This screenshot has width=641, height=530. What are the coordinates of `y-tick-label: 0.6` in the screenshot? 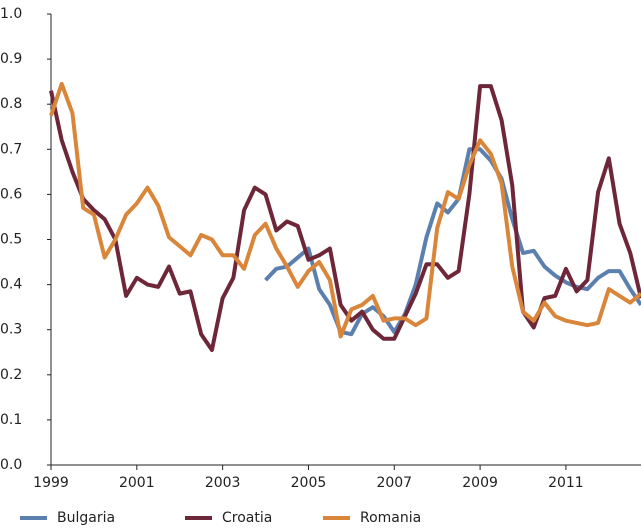 It's located at (11, 194).